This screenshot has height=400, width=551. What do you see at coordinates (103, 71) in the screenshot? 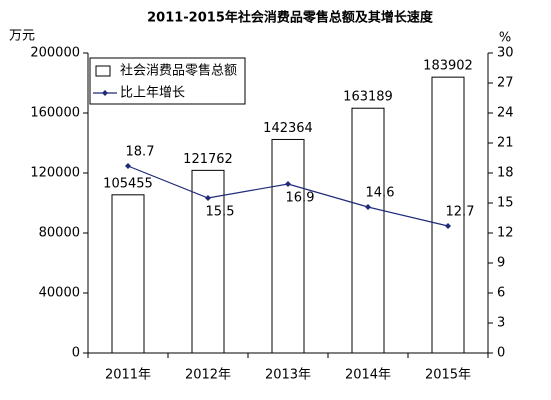
I see `legend-swatch` at bounding box center [103, 71].